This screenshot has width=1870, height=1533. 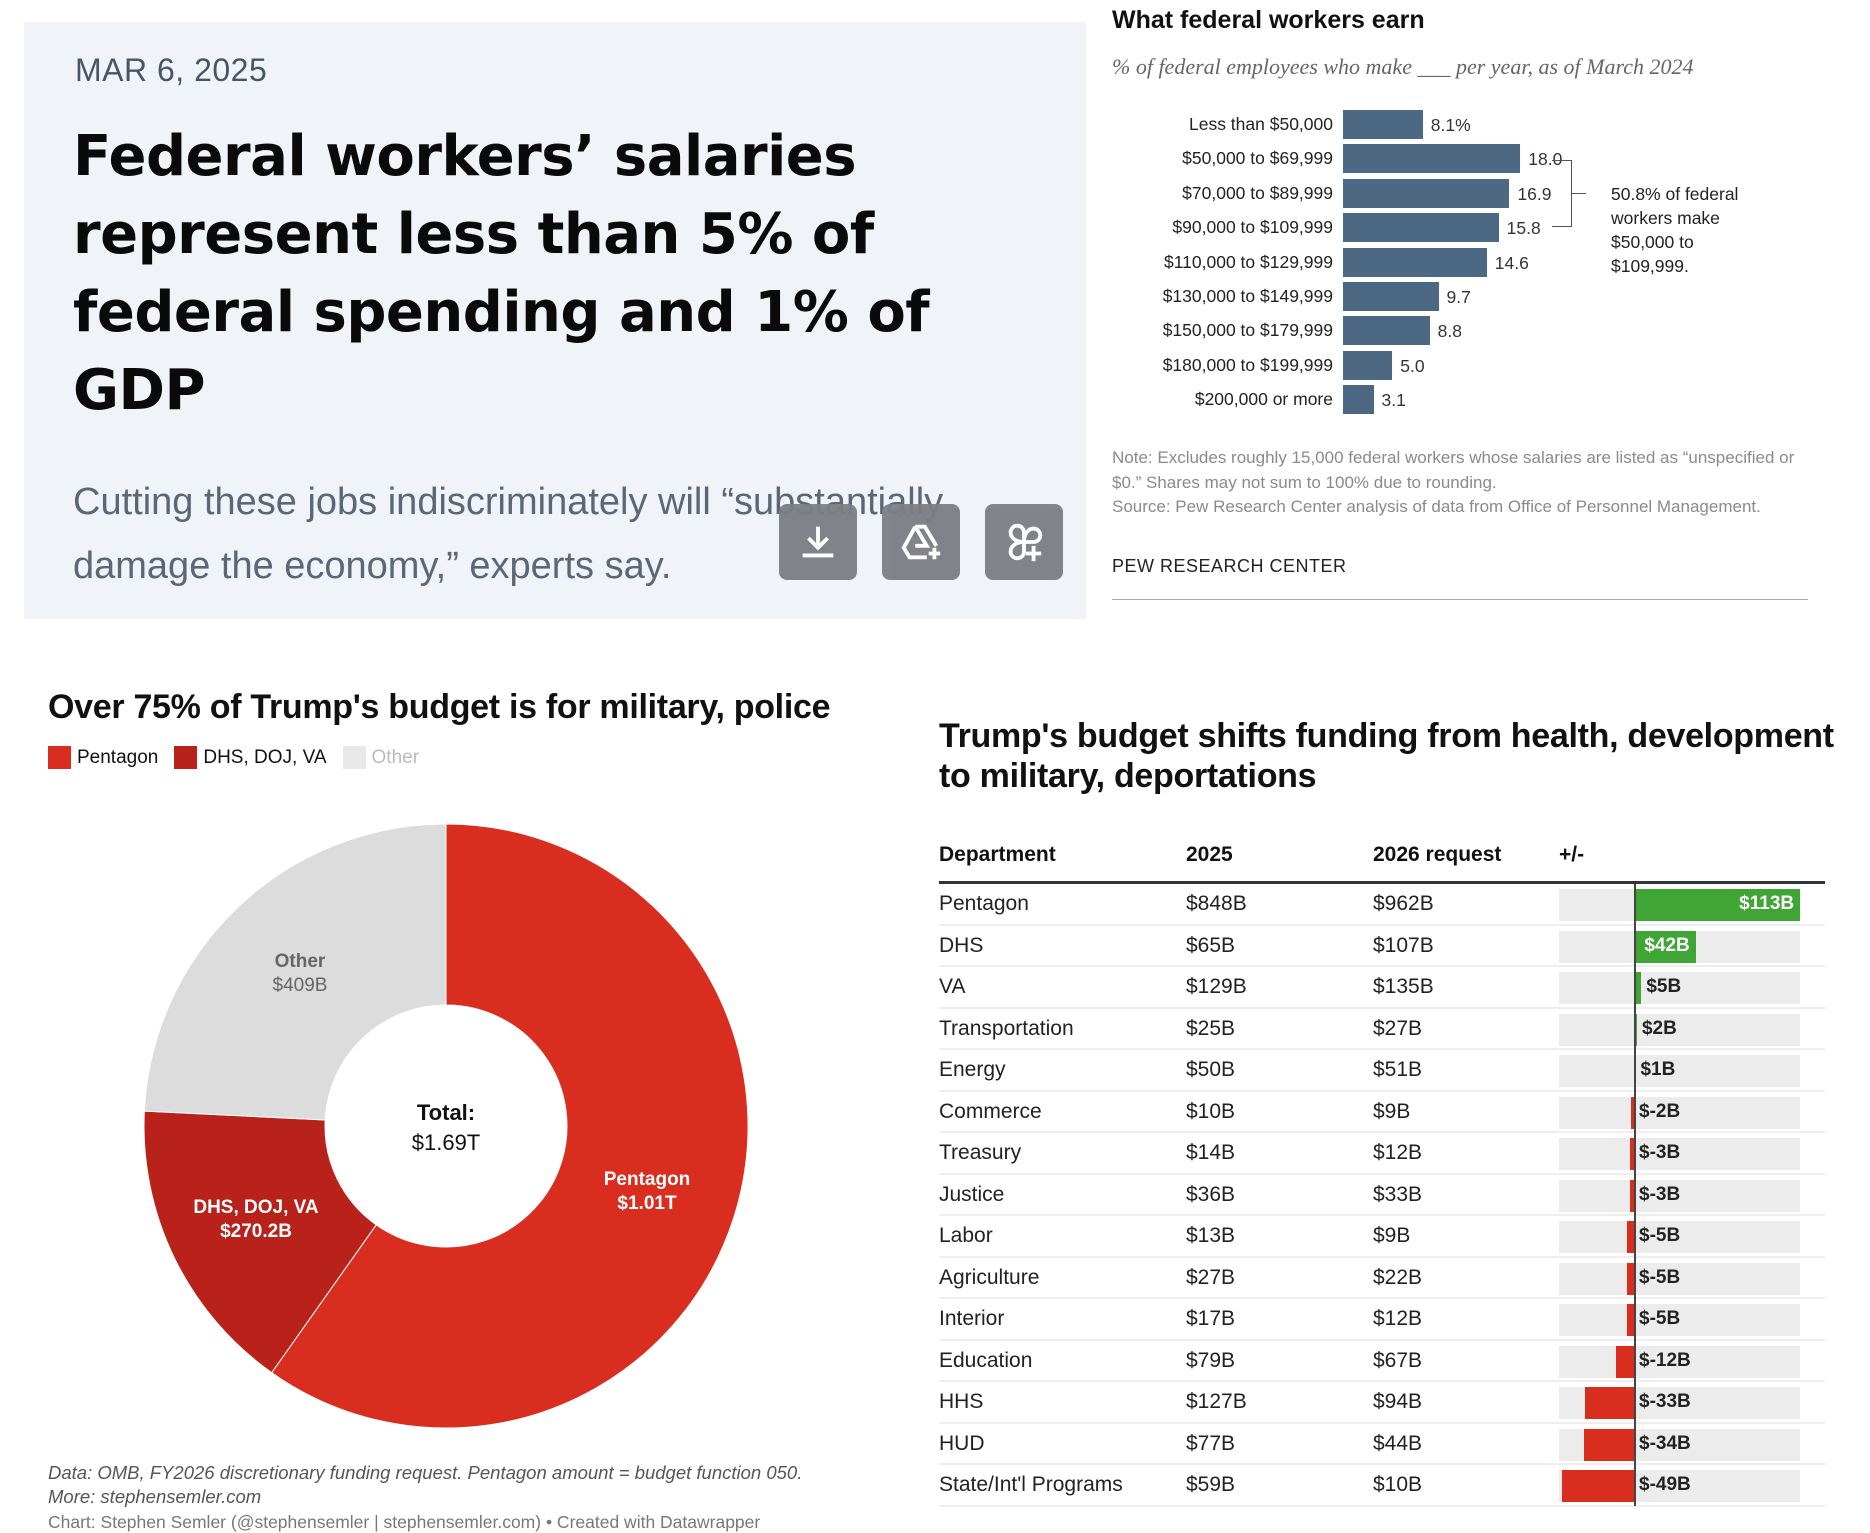 I want to click on amount-2025-cell: $848B, so click(x=1216, y=903).